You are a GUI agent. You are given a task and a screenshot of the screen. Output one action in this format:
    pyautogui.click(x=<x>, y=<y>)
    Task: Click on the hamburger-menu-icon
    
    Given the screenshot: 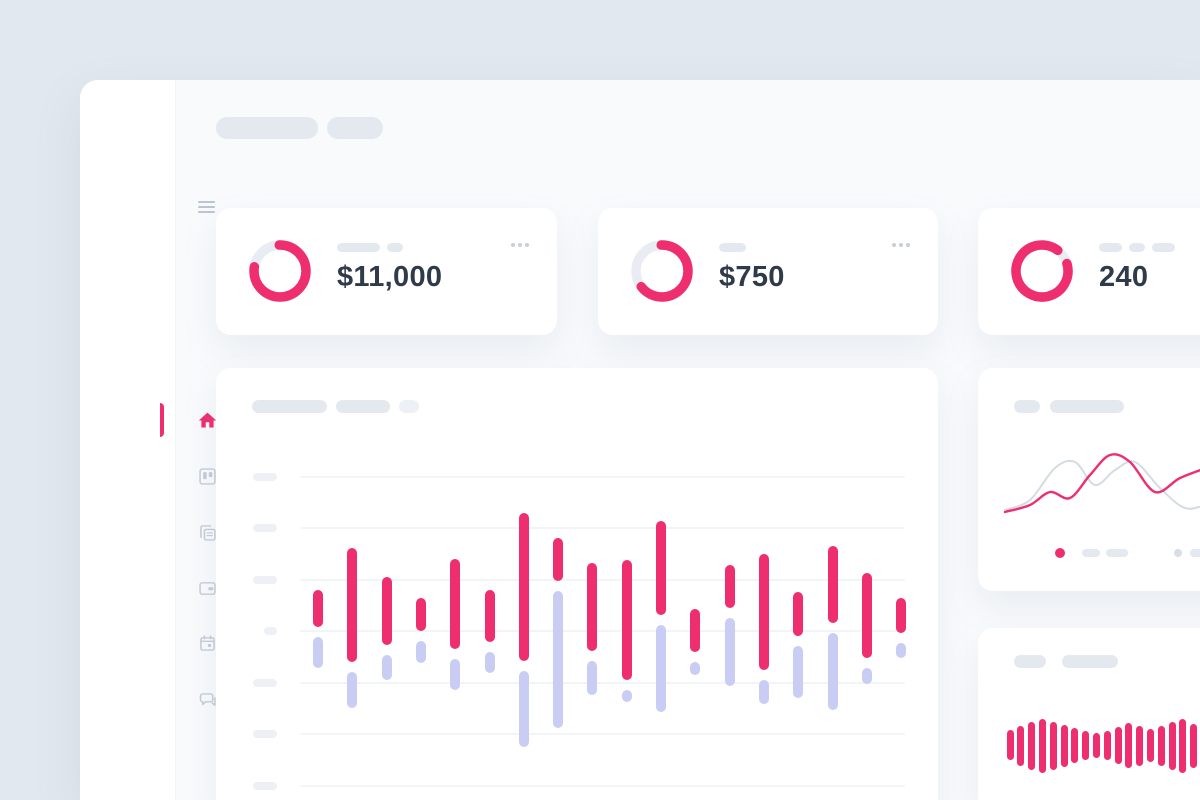 What is the action you would take?
    pyautogui.click(x=206, y=208)
    